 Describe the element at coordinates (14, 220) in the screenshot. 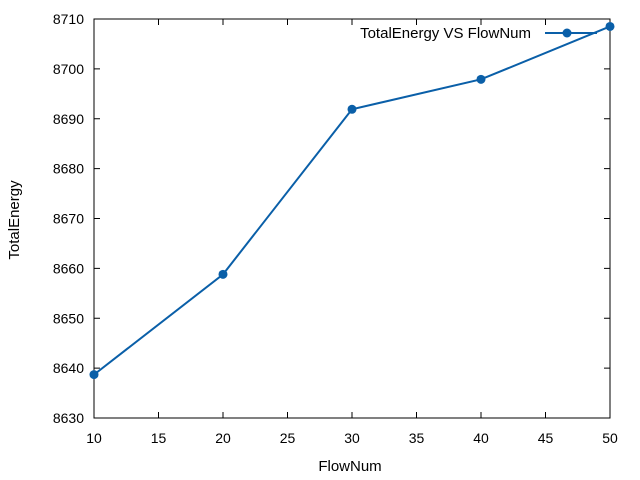

I see `y-axis-label: TotalEnergy` at that location.